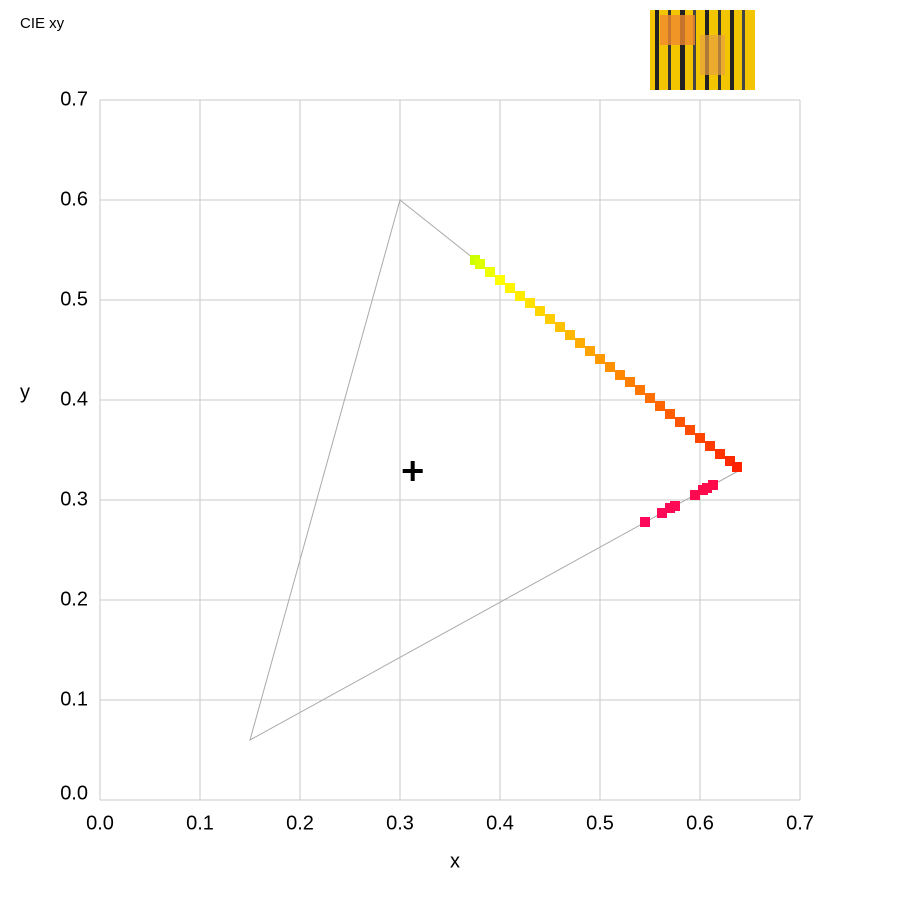 The width and height of the screenshot is (900, 900). I want to click on chart-title: CIE xy, so click(42, 23).